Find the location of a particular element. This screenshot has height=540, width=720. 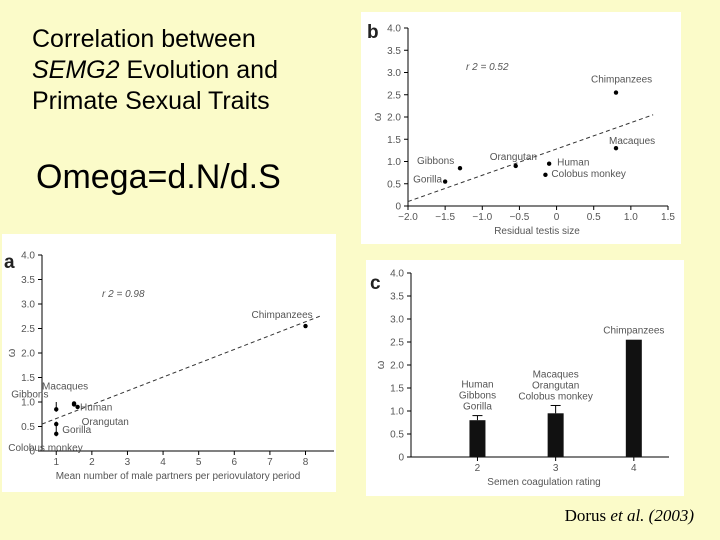

bar-label: Colobus monkey is located at coordinates (555, 396).